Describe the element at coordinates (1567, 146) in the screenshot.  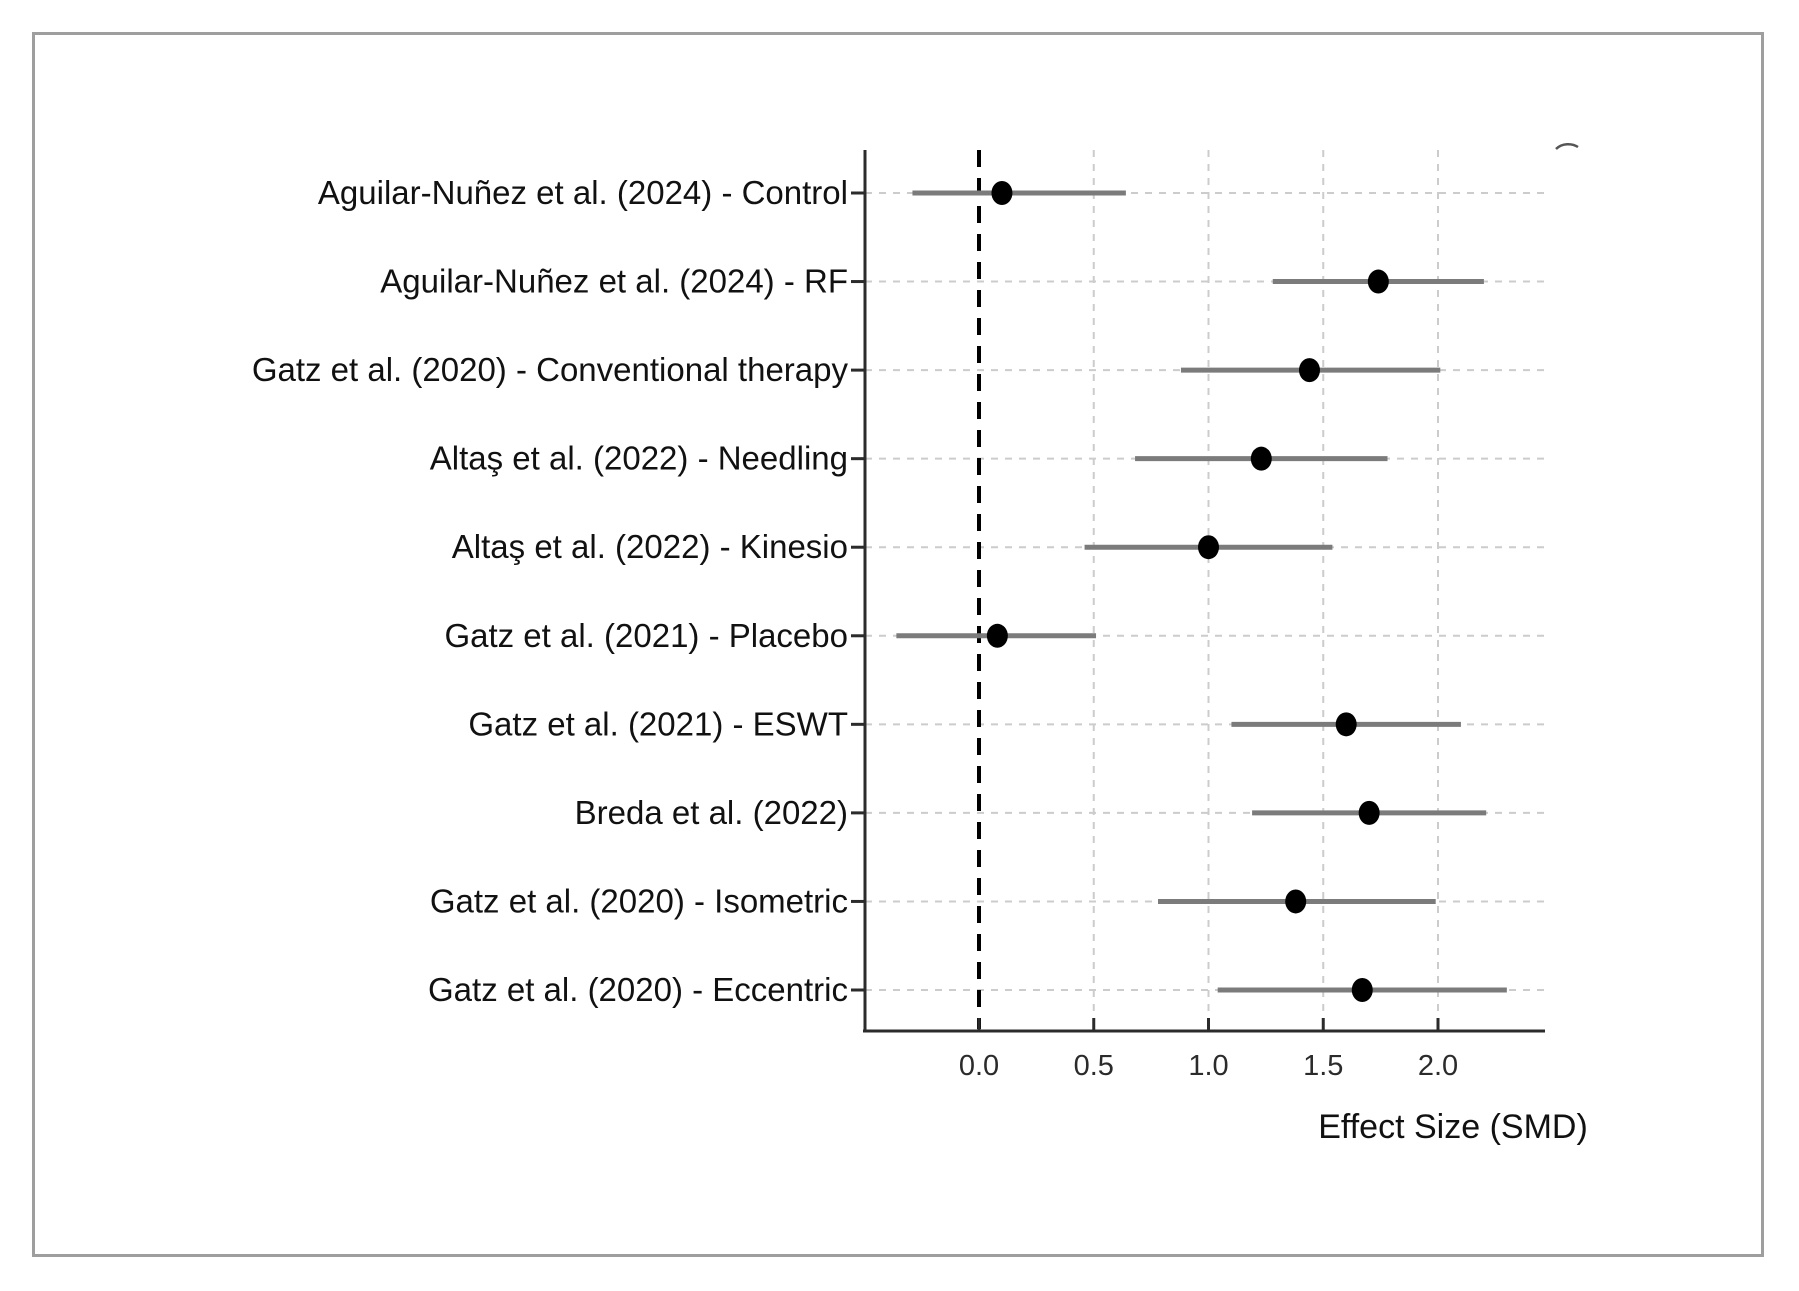
I see `stray-mark` at that location.